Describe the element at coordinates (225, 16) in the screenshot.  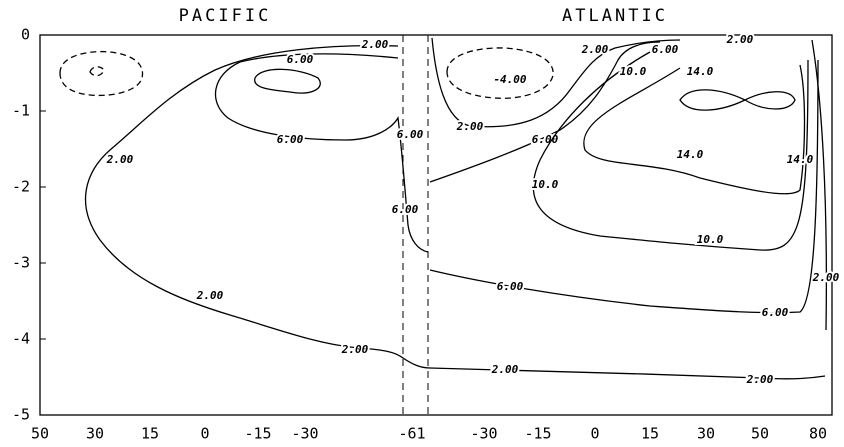
I see `basin-label: PACIFIC` at that location.